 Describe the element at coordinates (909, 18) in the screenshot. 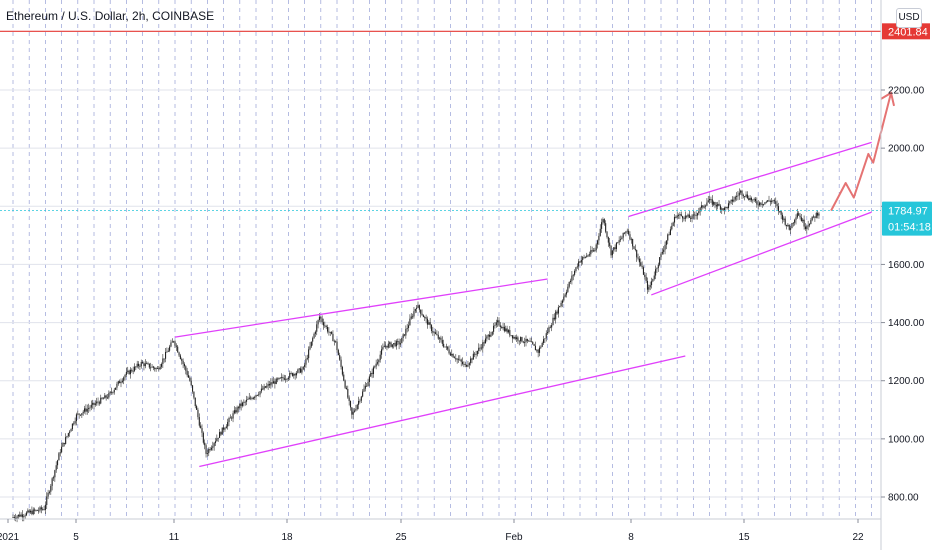

I see `currency-unit-button: USD` at that location.